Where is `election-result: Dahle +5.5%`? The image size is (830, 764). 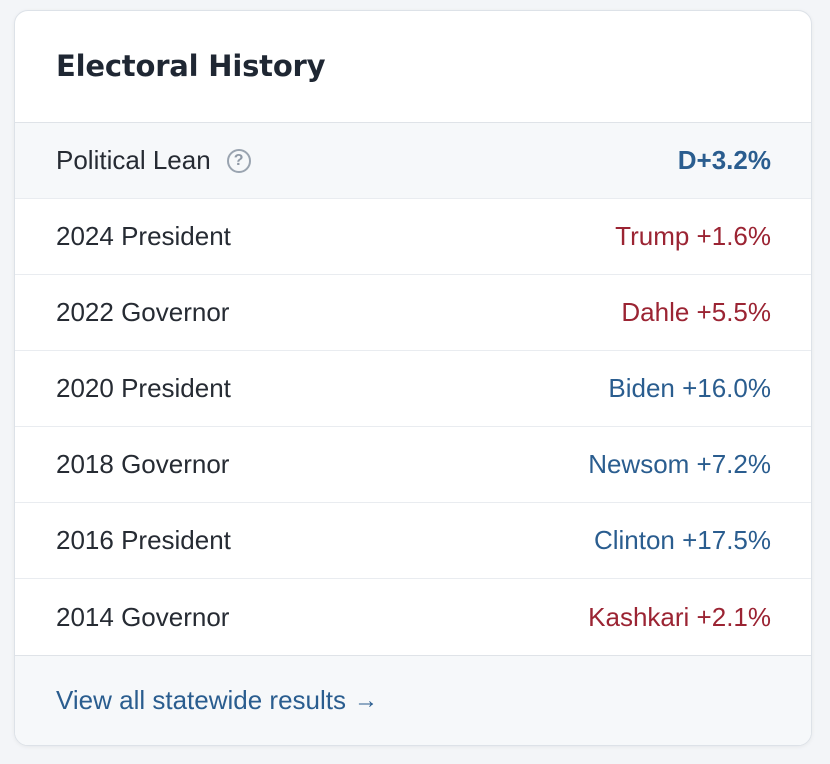
election-result: Dahle +5.5% is located at coordinates (696, 312).